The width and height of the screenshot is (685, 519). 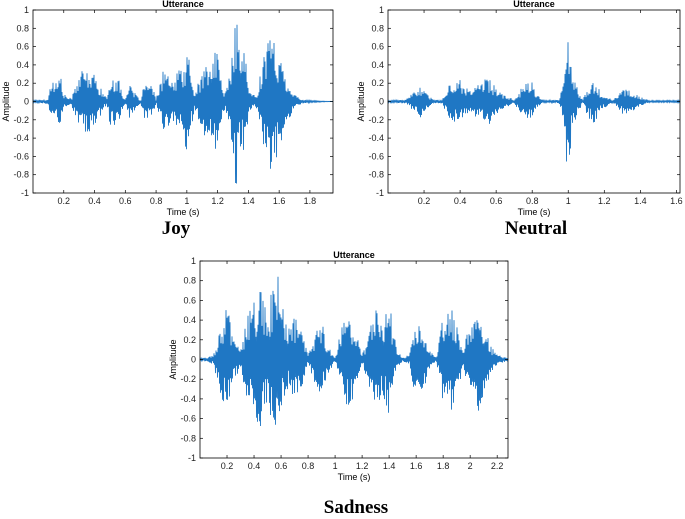 I want to click on caption-neutral: Neutral, so click(x=536, y=228).